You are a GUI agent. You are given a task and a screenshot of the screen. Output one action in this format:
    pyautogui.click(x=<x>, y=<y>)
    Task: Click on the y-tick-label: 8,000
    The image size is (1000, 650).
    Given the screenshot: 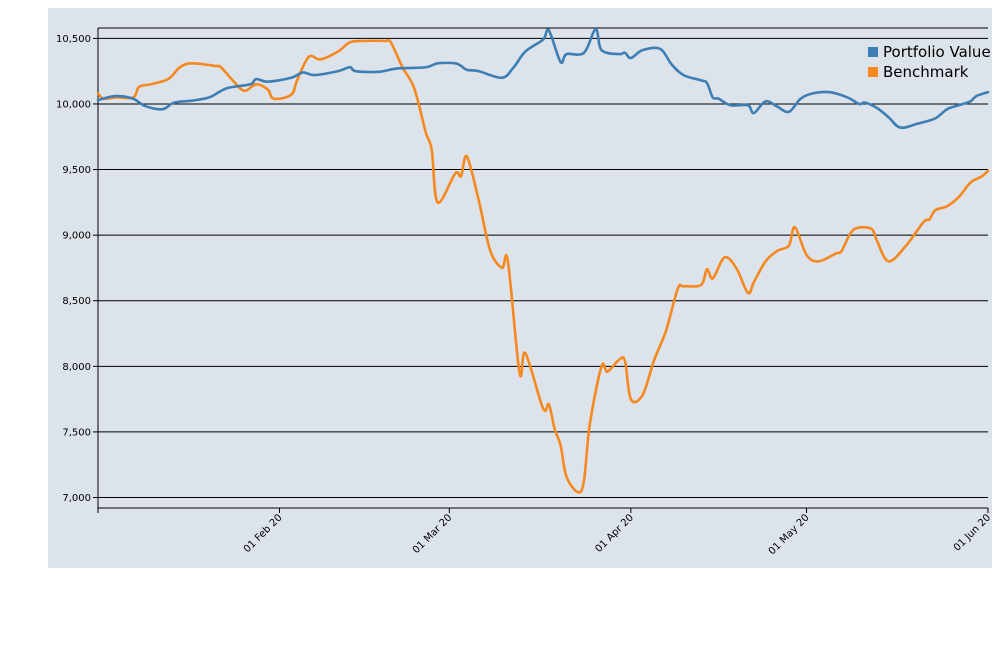 What is the action you would take?
    pyautogui.click(x=76, y=367)
    